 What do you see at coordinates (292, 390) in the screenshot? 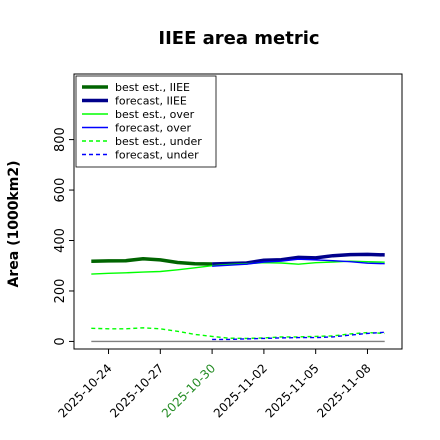
I see `x-tick-label: 2025-11-05` at bounding box center [292, 390].